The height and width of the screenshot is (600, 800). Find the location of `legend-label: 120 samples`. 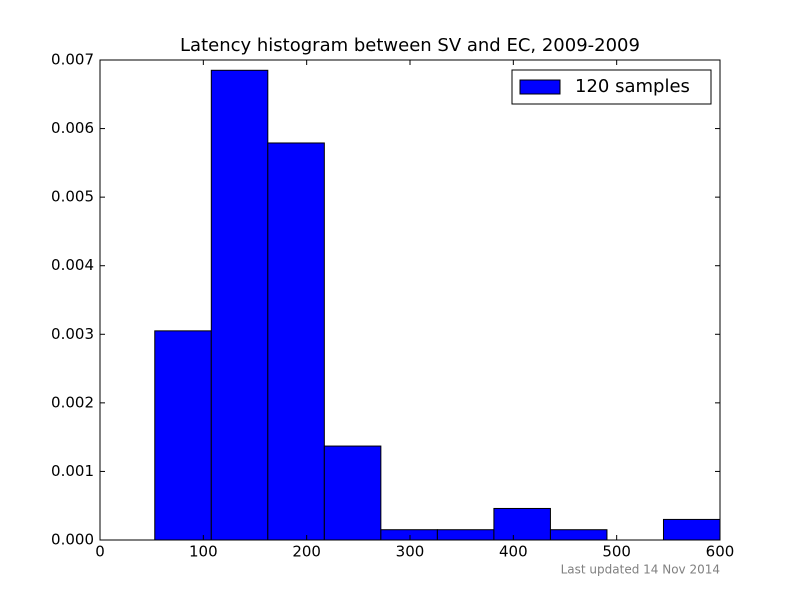

legend-label: 120 samples is located at coordinates (632, 86).